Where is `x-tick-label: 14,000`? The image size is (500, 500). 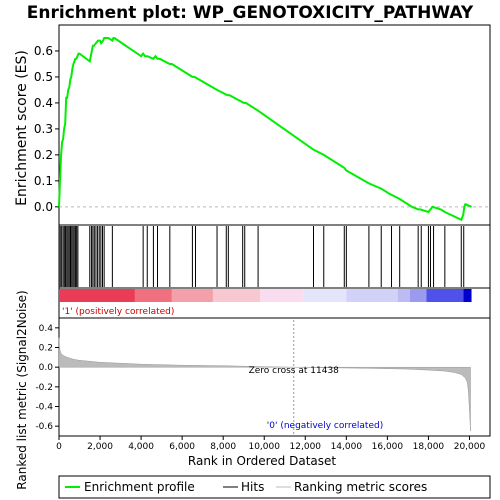
x-tick-label: 14,000 is located at coordinates (347, 447).